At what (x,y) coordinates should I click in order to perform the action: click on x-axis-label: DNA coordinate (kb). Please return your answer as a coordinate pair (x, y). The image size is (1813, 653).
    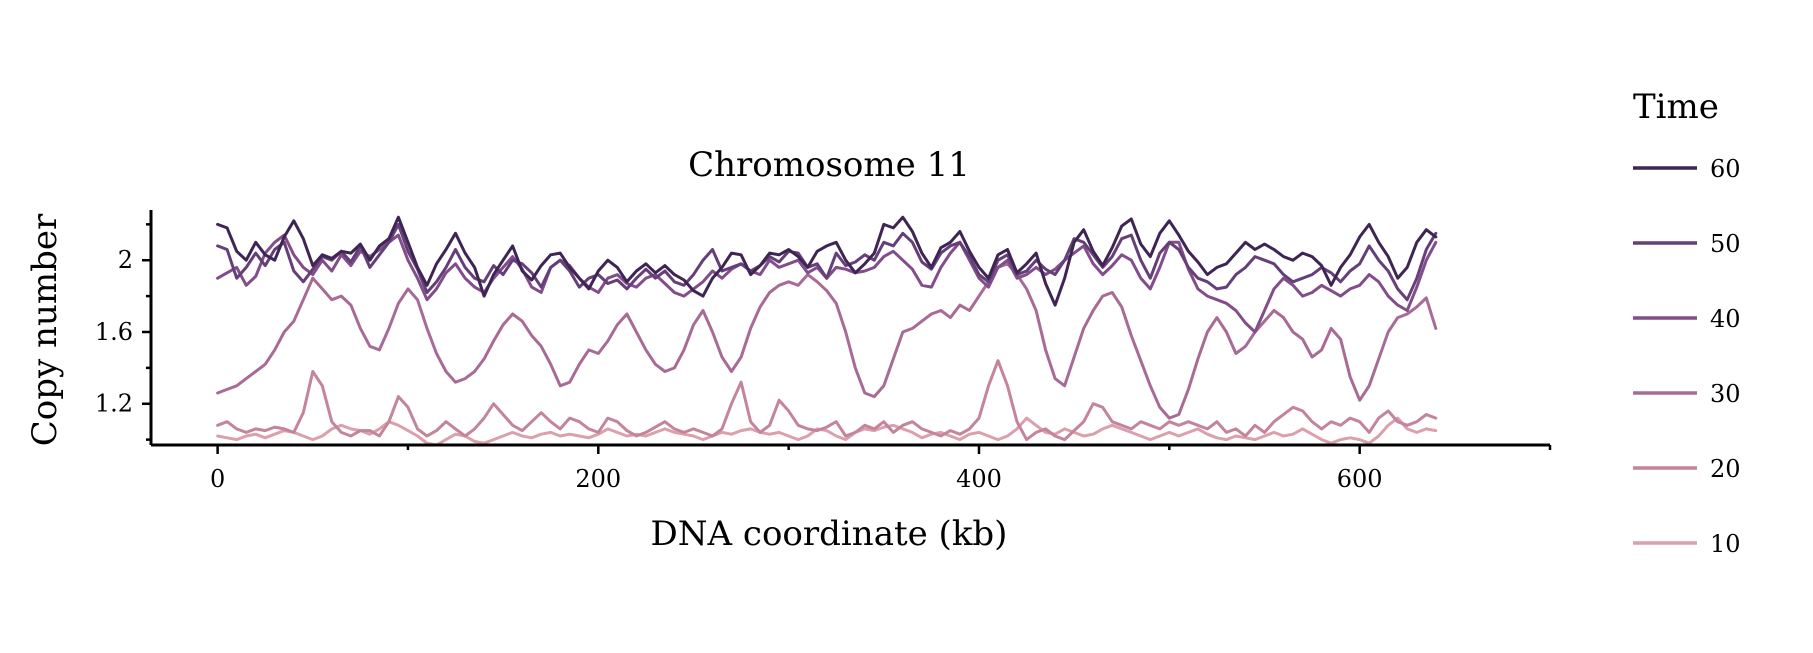
    Looking at the image, I should click on (829, 534).